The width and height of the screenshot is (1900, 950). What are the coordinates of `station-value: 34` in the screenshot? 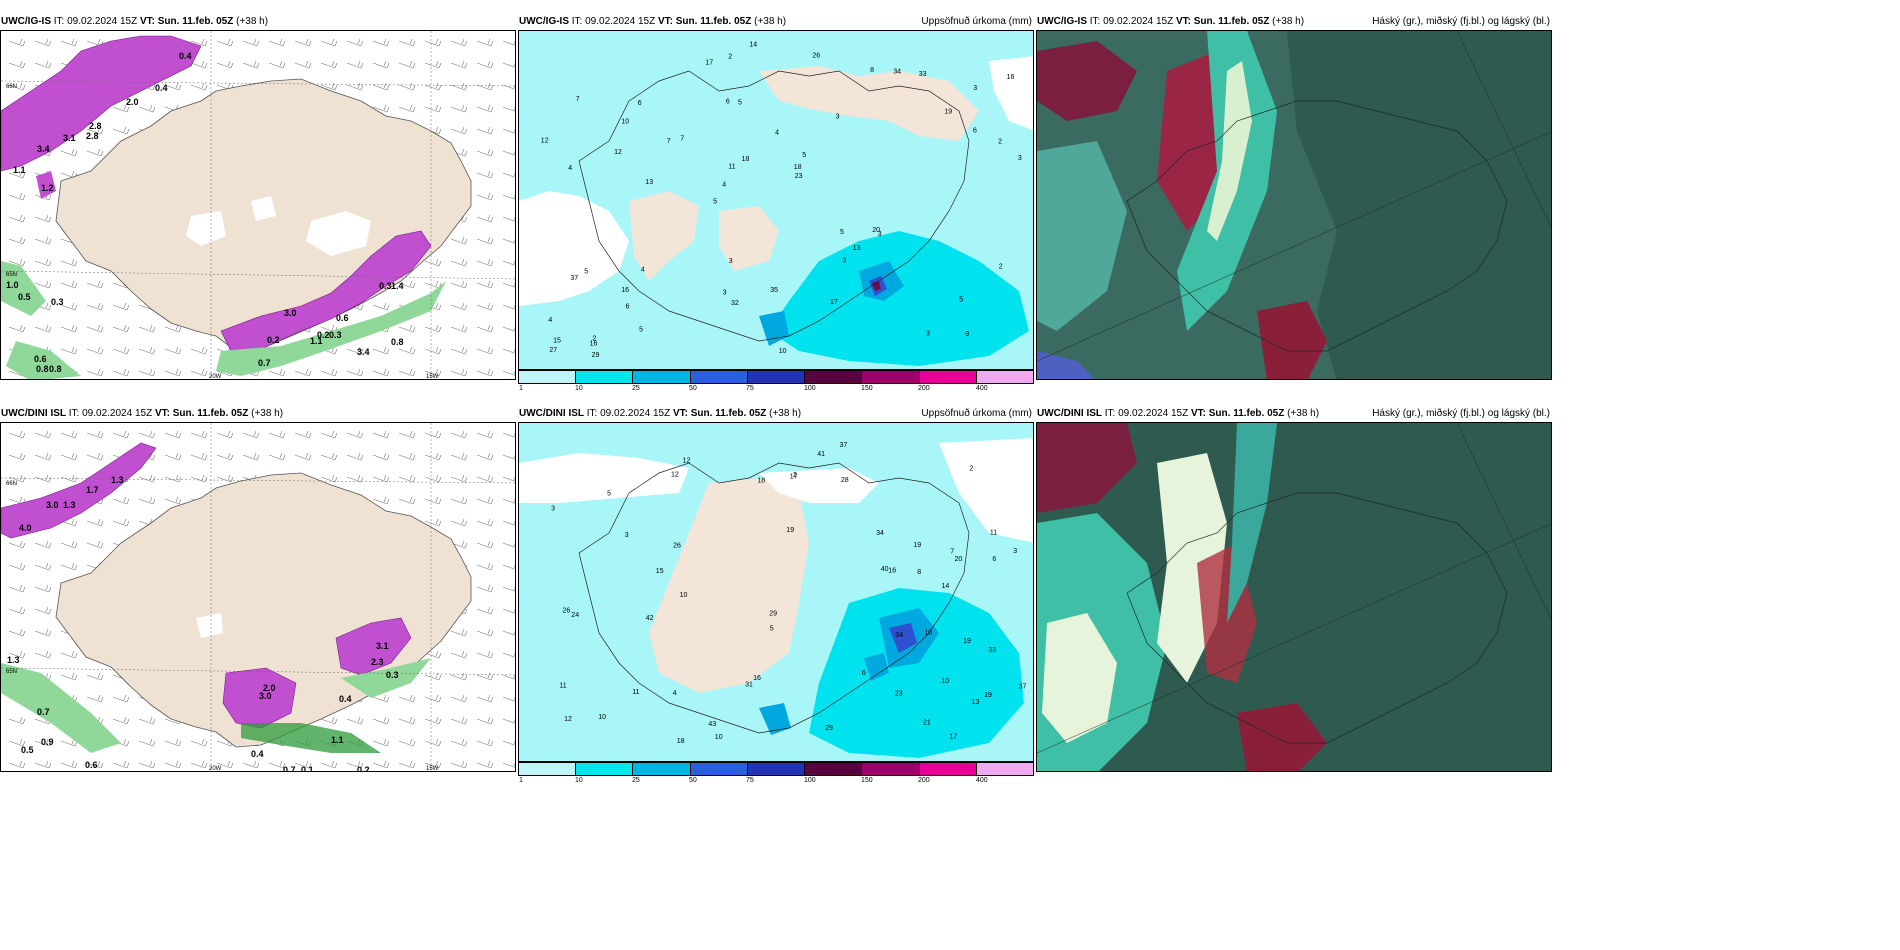 It's located at (880, 533).